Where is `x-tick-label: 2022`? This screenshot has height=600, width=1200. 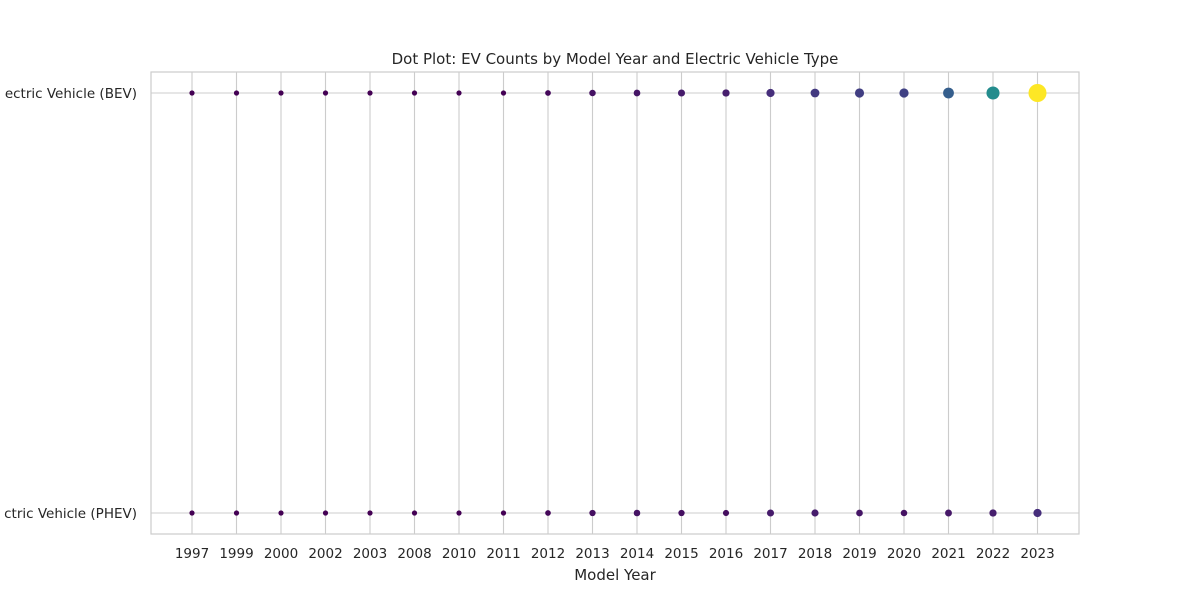 x-tick-label: 2022 is located at coordinates (993, 554).